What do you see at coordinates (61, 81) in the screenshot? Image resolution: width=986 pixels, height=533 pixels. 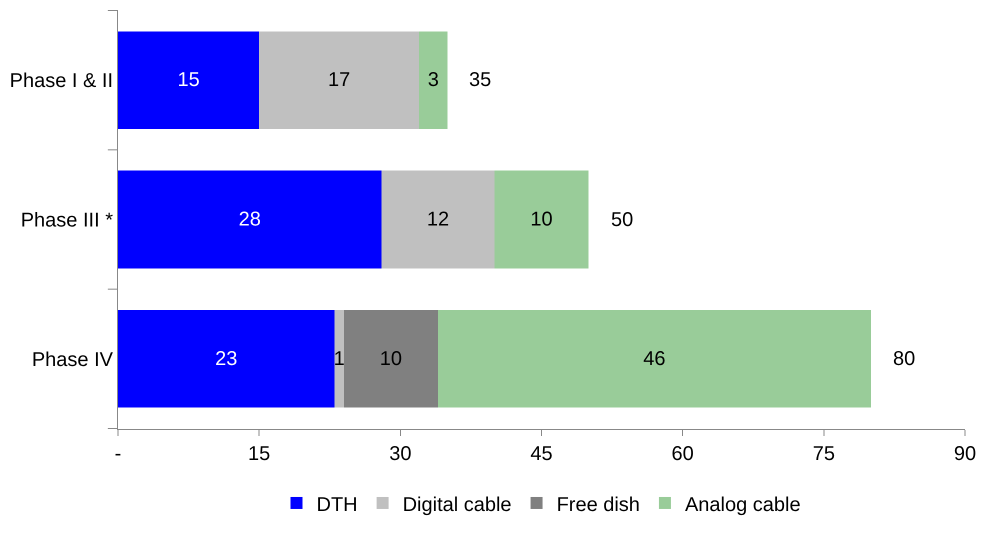 I see `y-tick-label: Phase I & II` at bounding box center [61, 81].